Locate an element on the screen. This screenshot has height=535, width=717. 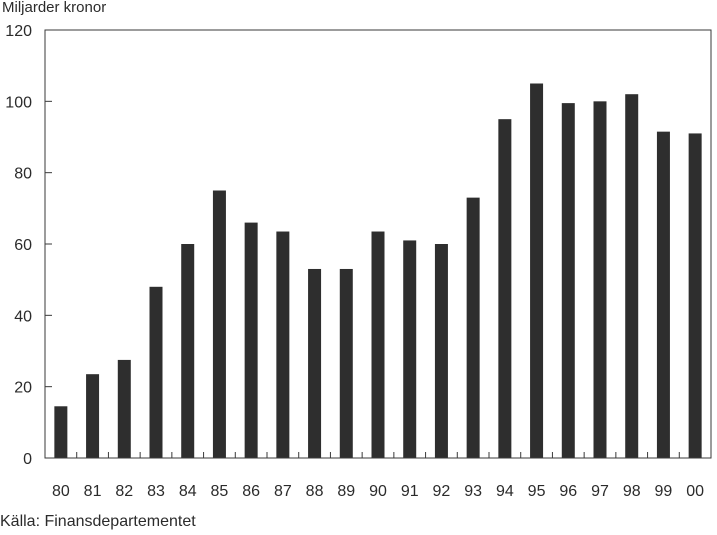
source-note: Källa: Finansdepartementet is located at coordinates (98, 521).